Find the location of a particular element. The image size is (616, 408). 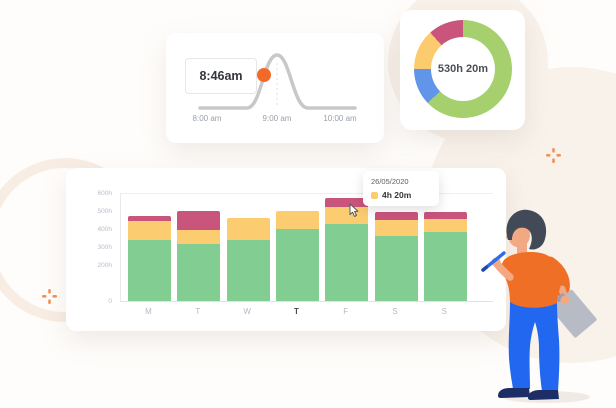

gridline-600h is located at coordinates (307, 193).